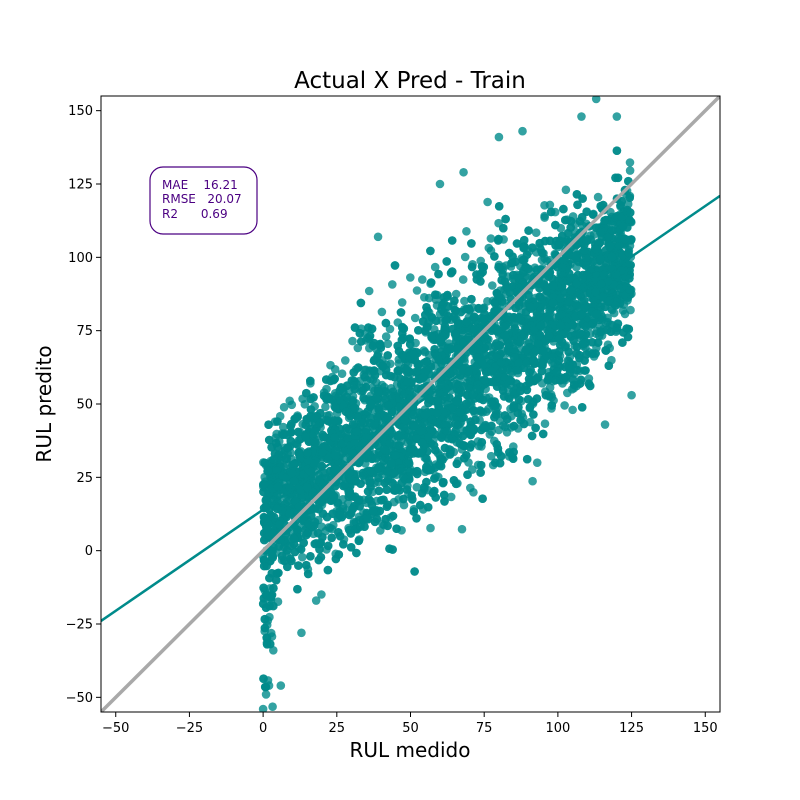 The image size is (800, 800). Describe the element at coordinates (410, 81) in the screenshot. I see `chart-title: Actual X Pred - Train` at that location.